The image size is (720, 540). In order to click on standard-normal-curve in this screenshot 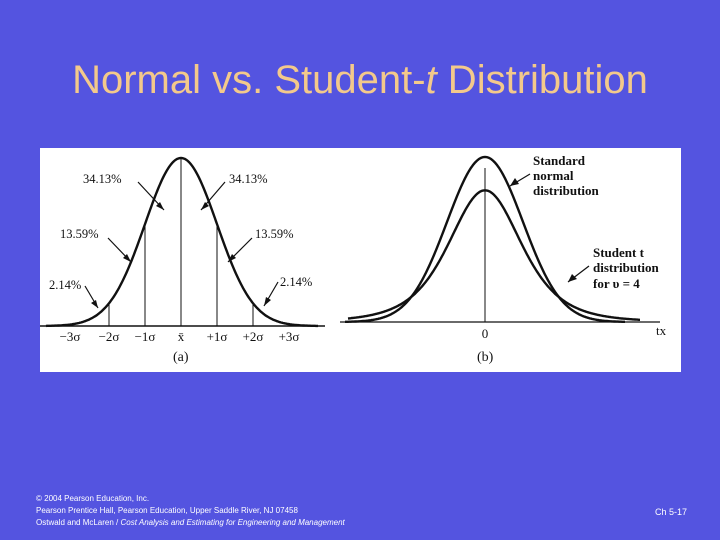, I will do `click(485, 239)`.